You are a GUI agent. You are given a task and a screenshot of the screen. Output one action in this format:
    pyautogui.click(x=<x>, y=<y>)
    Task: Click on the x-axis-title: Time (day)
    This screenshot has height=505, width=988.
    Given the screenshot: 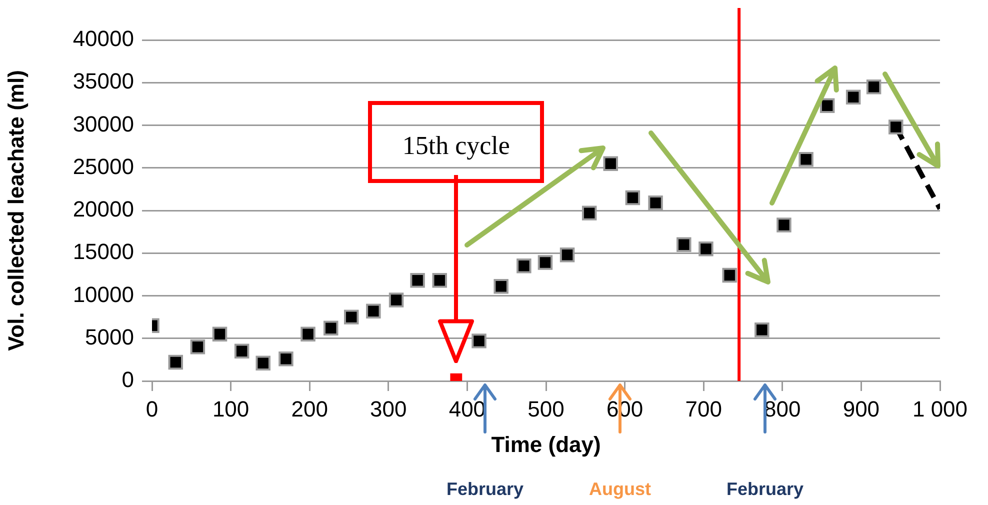 What is the action you would take?
    pyautogui.click(x=546, y=444)
    